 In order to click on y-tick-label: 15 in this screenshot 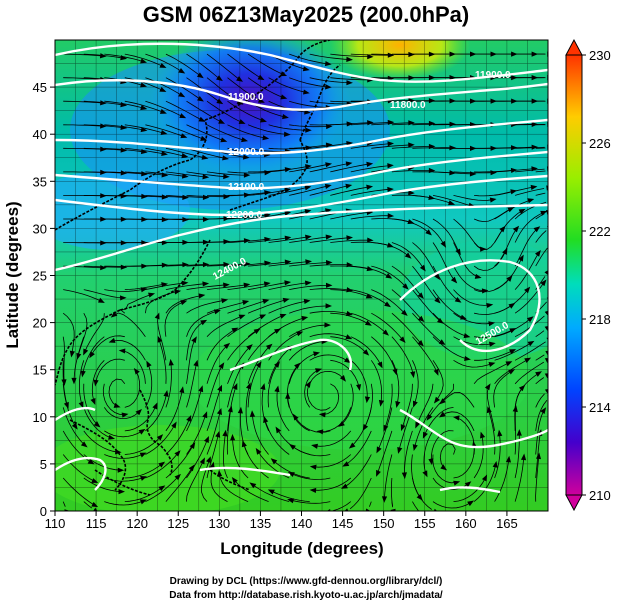, I will do `click(40, 370)`.